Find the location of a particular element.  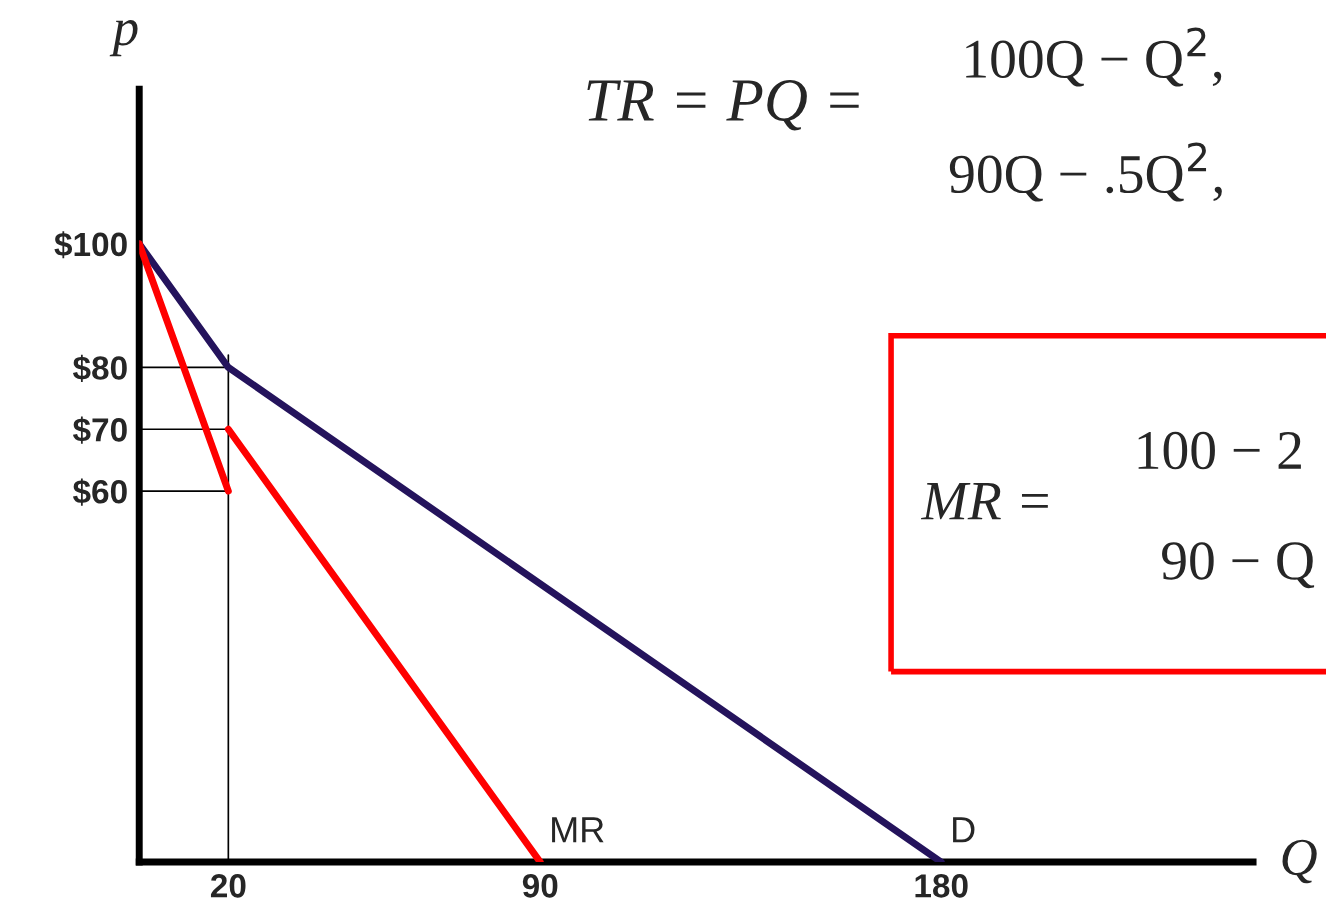

x-tick-label: 180 is located at coordinates (941, 886).